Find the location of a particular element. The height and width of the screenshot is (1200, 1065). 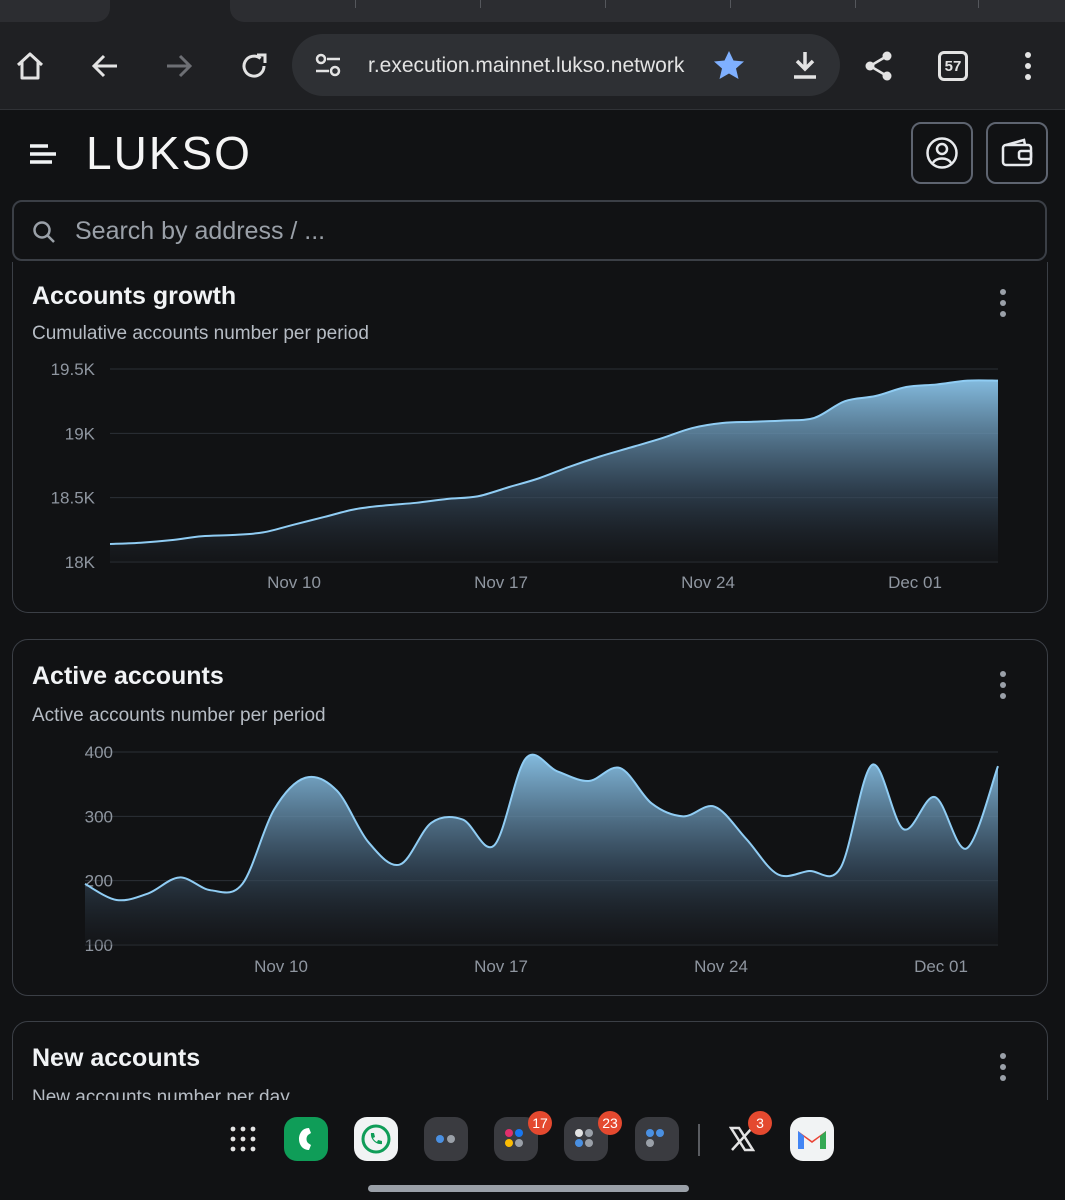

browser-tab-strip is located at coordinates (532, 11).